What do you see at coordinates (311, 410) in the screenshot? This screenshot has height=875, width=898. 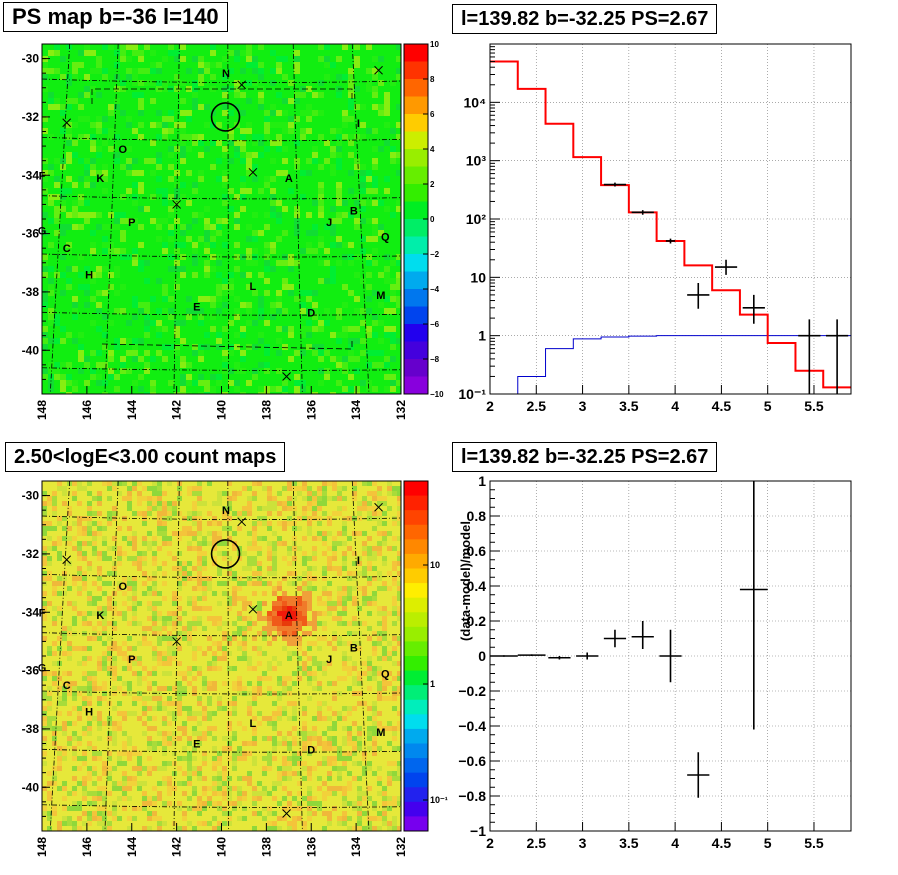 I see `x-tick-label: 136` at bounding box center [311, 410].